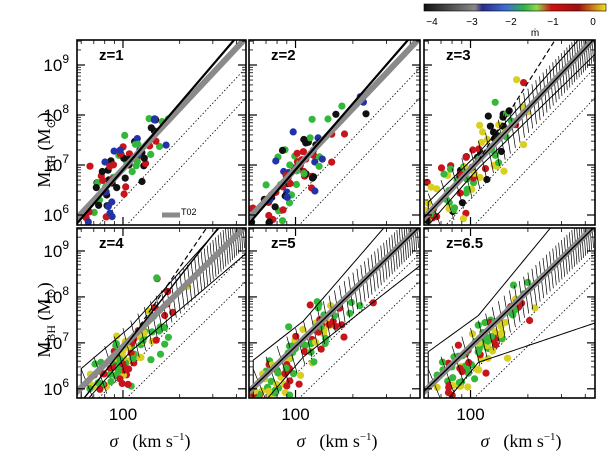 The image size is (612, 456). Describe the element at coordinates (56, 341) in the screenshot. I see `y-tick-label: 10⁷` at that location.